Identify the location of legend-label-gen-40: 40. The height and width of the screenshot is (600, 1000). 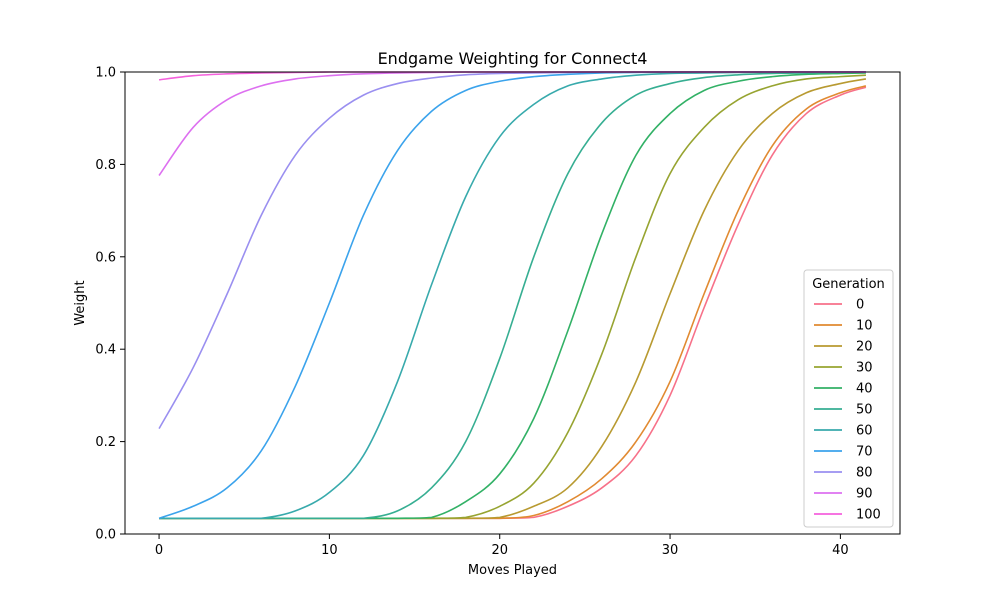
(864, 389).